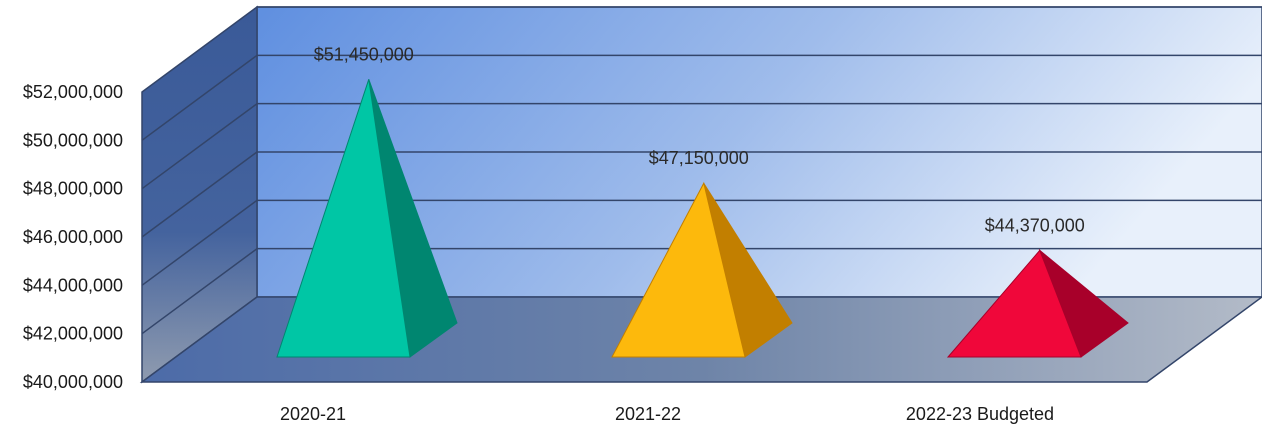 The width and height of the screenshot is (1262, 427). What do you see at coordinates (73, 382) in the screenshot?
I see `y-tick-label: $40,000,000` at bounding box center [73, 382].